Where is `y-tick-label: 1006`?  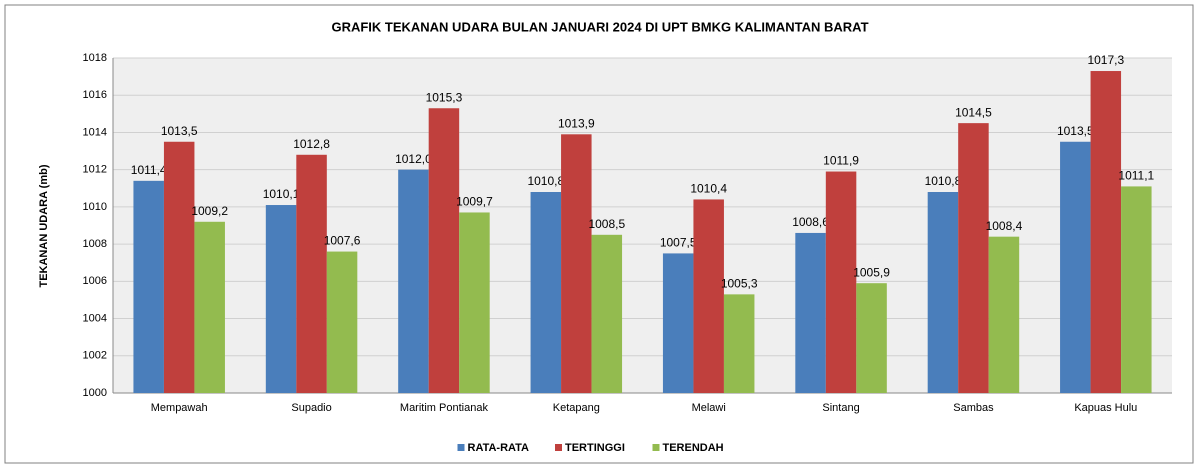
y-tick-label: 1006 is located at coordinates (95, 281).